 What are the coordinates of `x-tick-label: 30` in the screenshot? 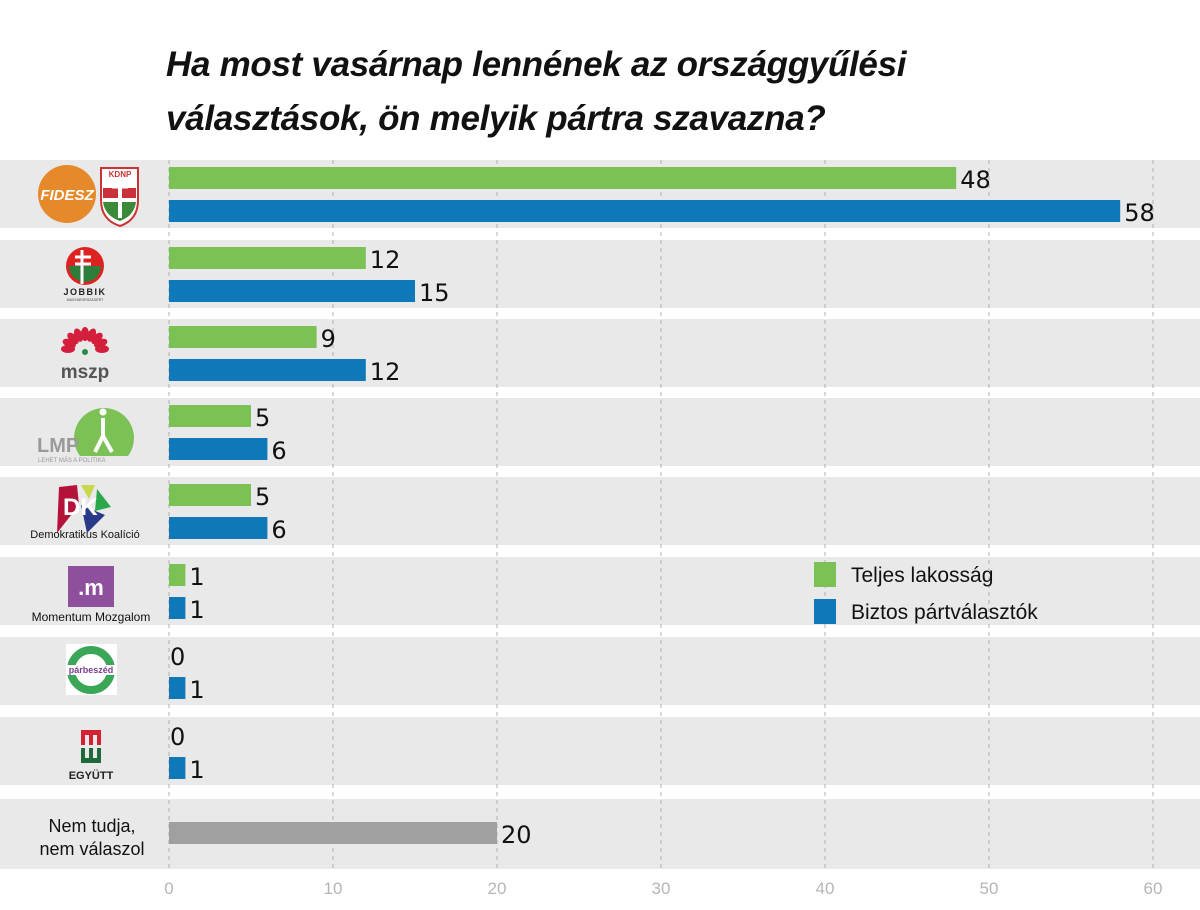 It's located at (661, 888).